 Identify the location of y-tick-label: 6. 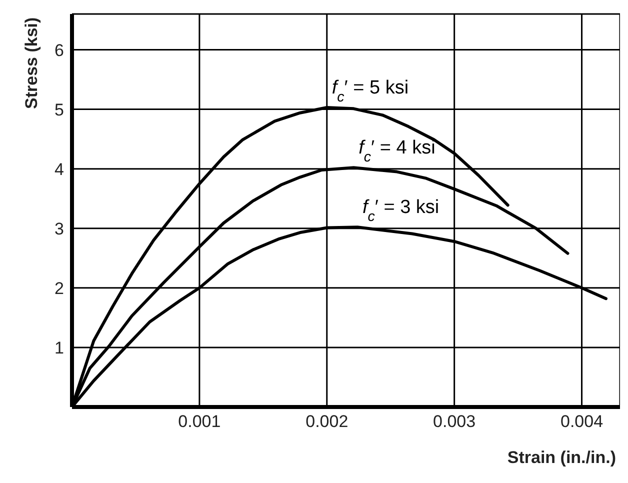
(59, 50).